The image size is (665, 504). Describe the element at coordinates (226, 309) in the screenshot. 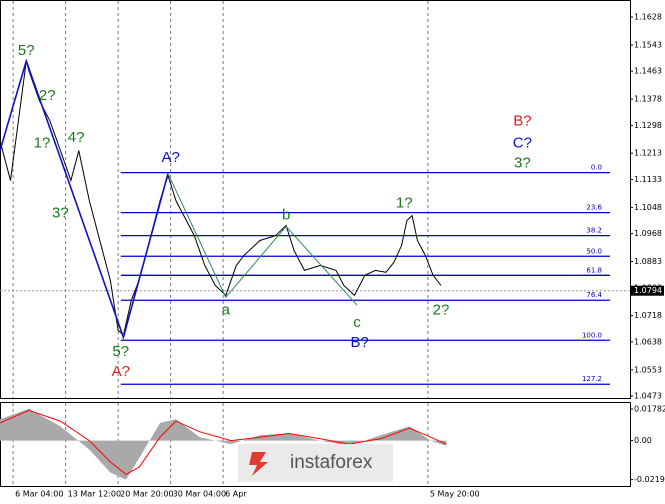

I see `wave-label: a` at that location.